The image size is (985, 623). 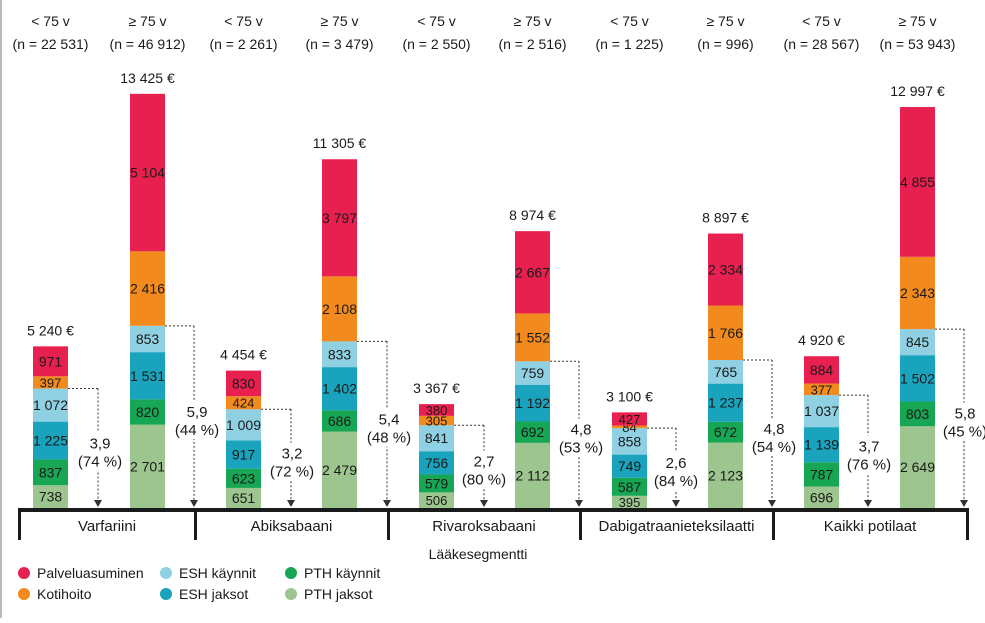 I want to click on segment-label: 917, so click(x=244, y=455).